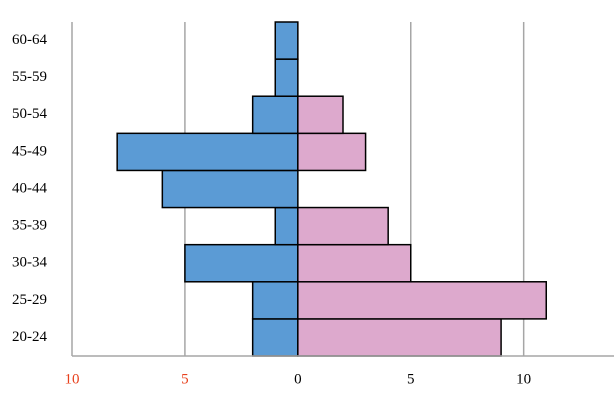 This screenshot has height=401, width=615. What do you see at coordinates (298, 379) in the screenshot?
I see `x-tick-label: 0` at bounding box center [298, 379].